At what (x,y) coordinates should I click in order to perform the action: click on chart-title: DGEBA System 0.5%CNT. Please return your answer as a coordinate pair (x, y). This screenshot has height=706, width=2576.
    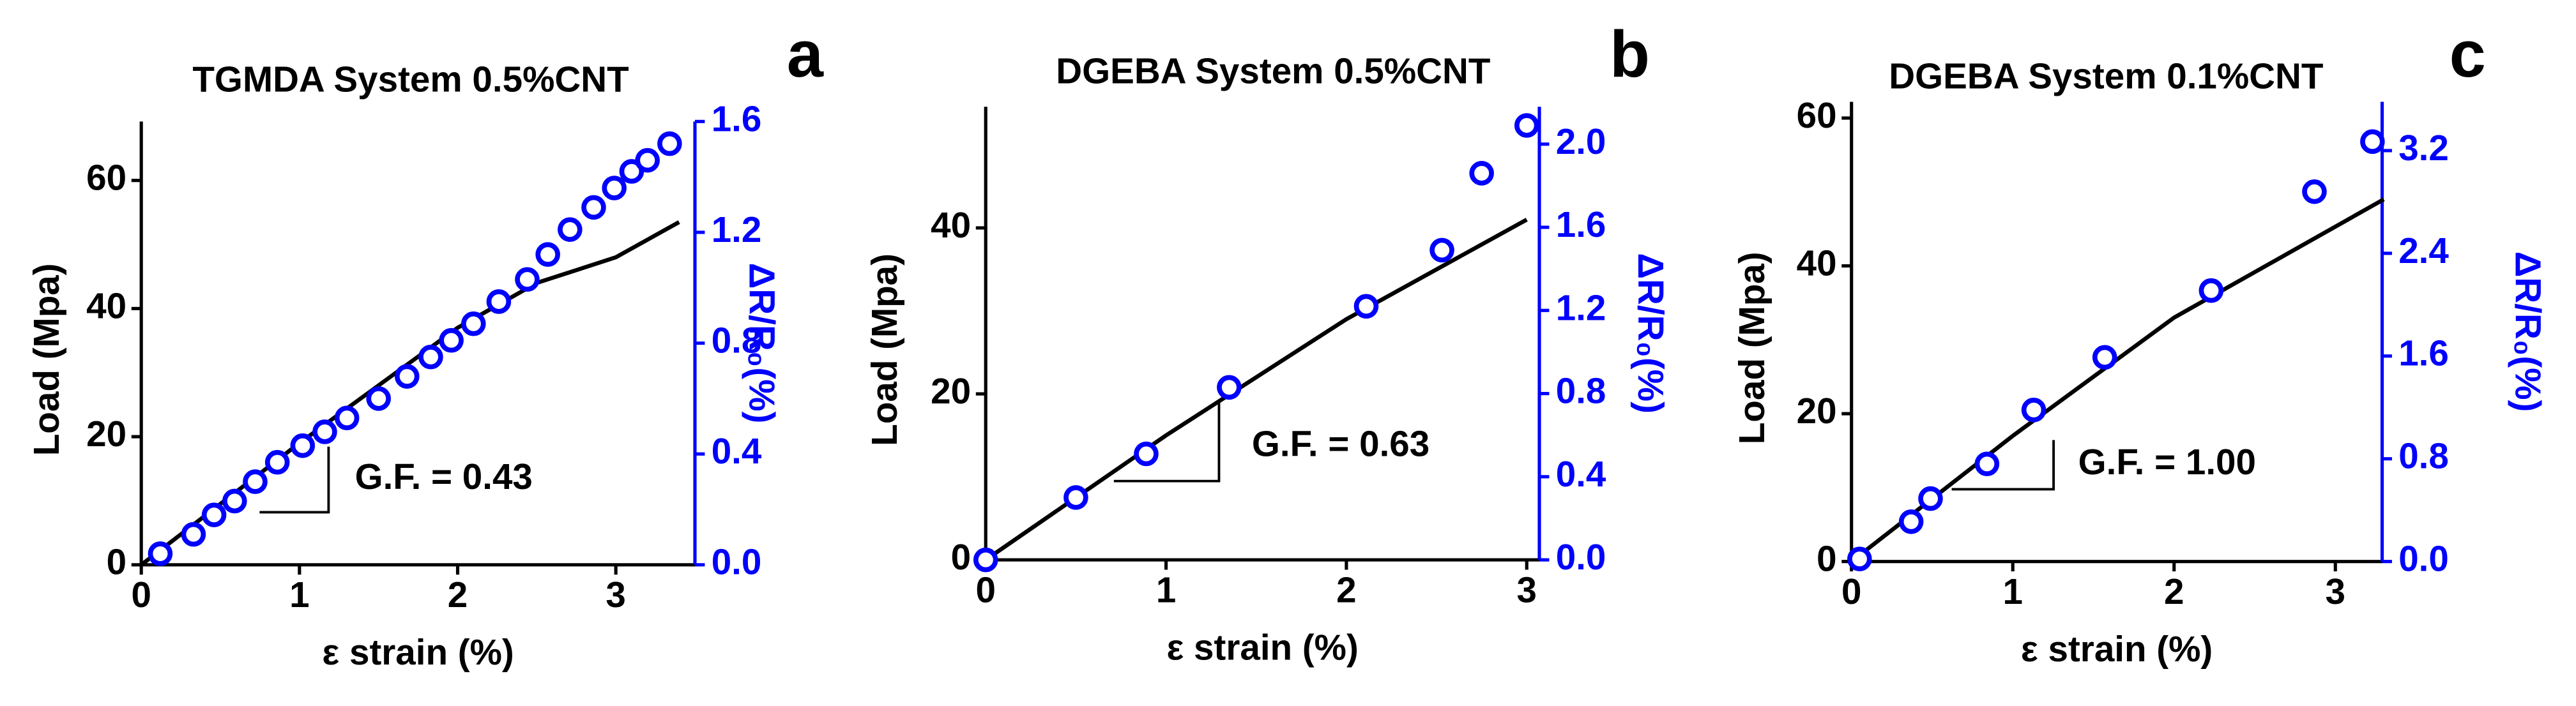
    Looking at the image, I should click on (1273, 71).